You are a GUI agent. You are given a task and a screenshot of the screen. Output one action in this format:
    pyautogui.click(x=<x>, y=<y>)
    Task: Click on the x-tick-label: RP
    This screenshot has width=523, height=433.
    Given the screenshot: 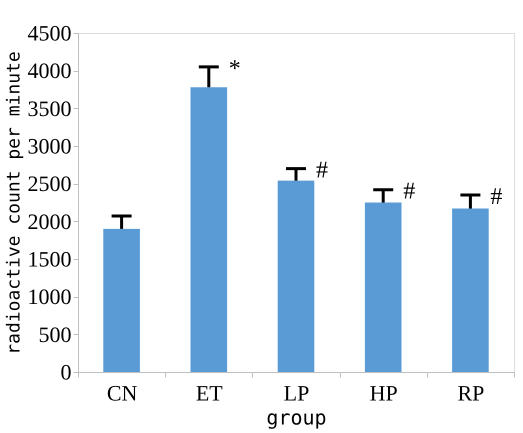 What is the action you would take?
    pyautogui.click(x=470, y=393)
    